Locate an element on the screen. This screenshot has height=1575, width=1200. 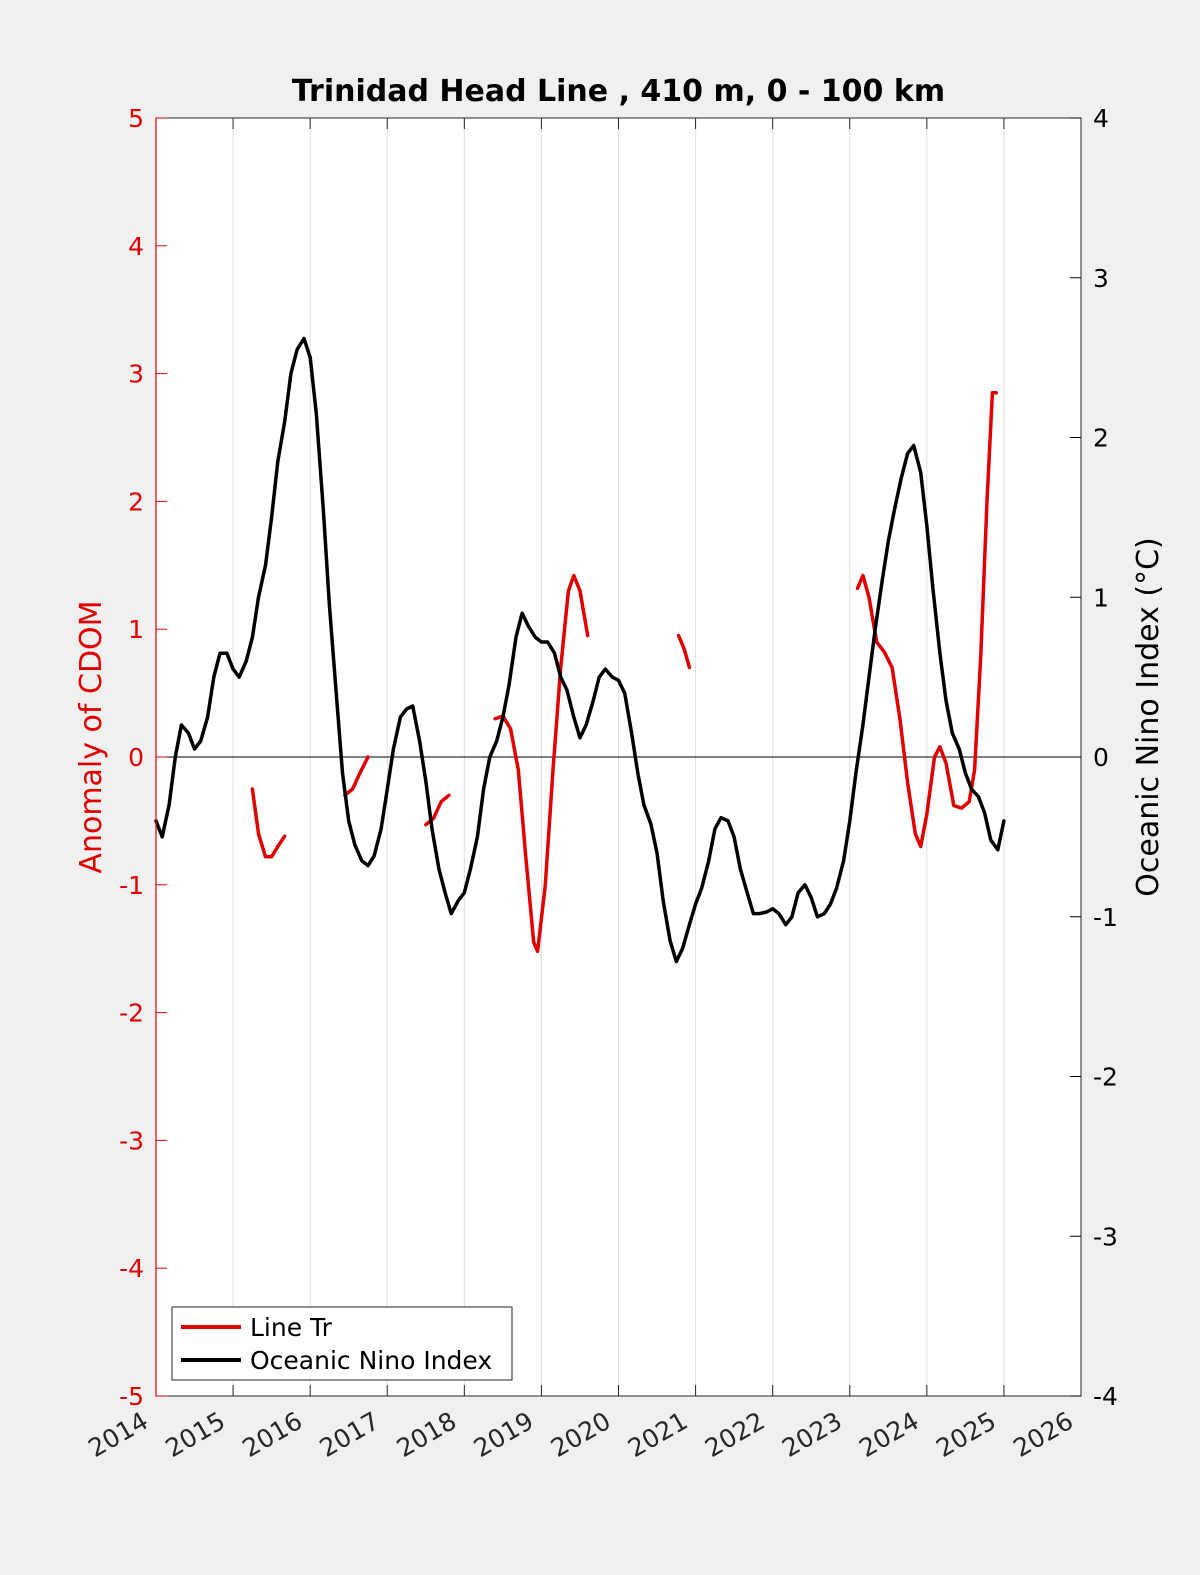
legend-box is located at coordinates (342, 1343).